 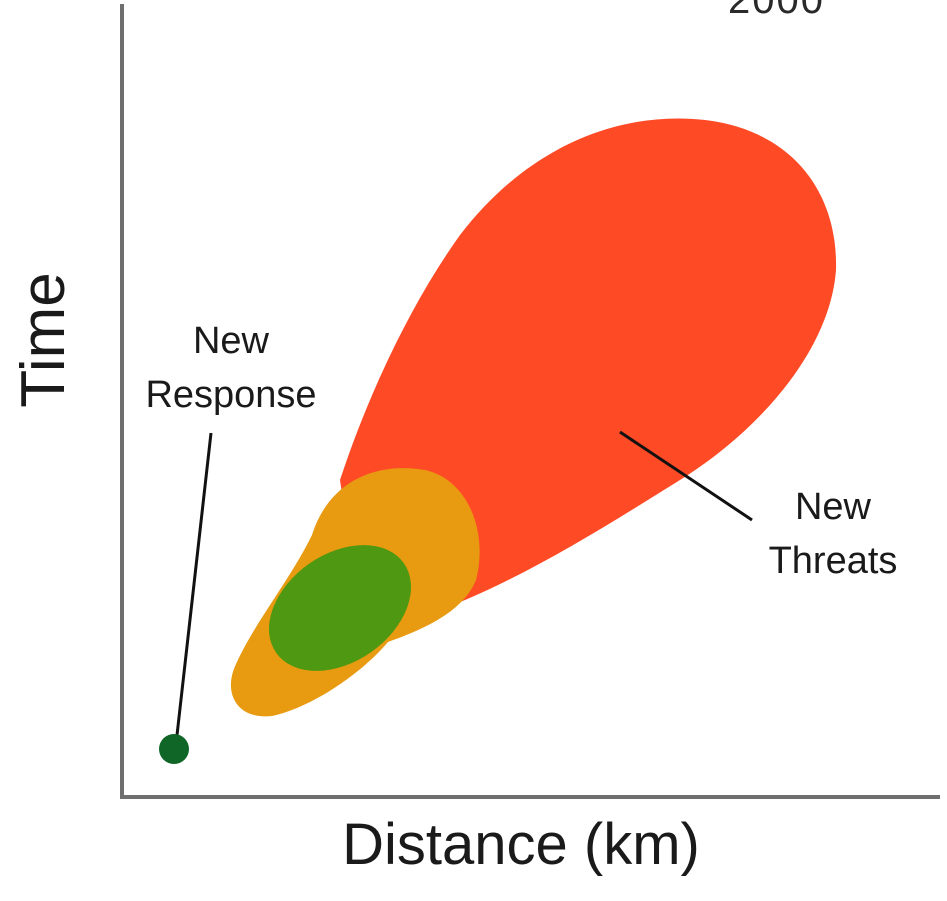 What do you see at coordinates (833, 507) in the screenshot?
I see `new-threats-label-line1: New` at bounding box center [833, 507].